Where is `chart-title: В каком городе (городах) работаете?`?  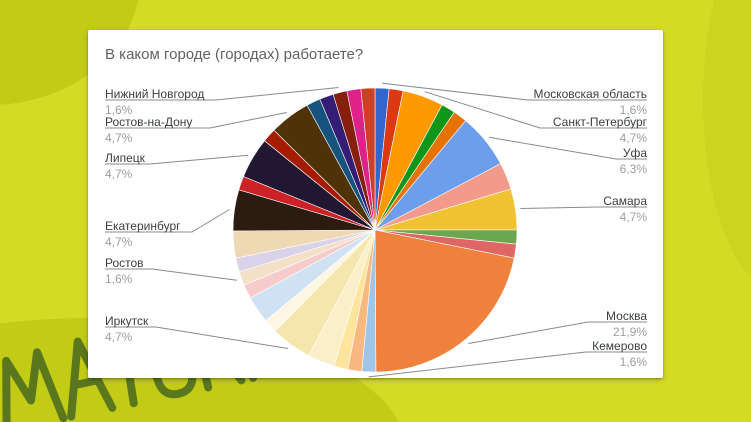 chart-title: В каком городе (городах) работаете? is located at coordinates (234, 54).